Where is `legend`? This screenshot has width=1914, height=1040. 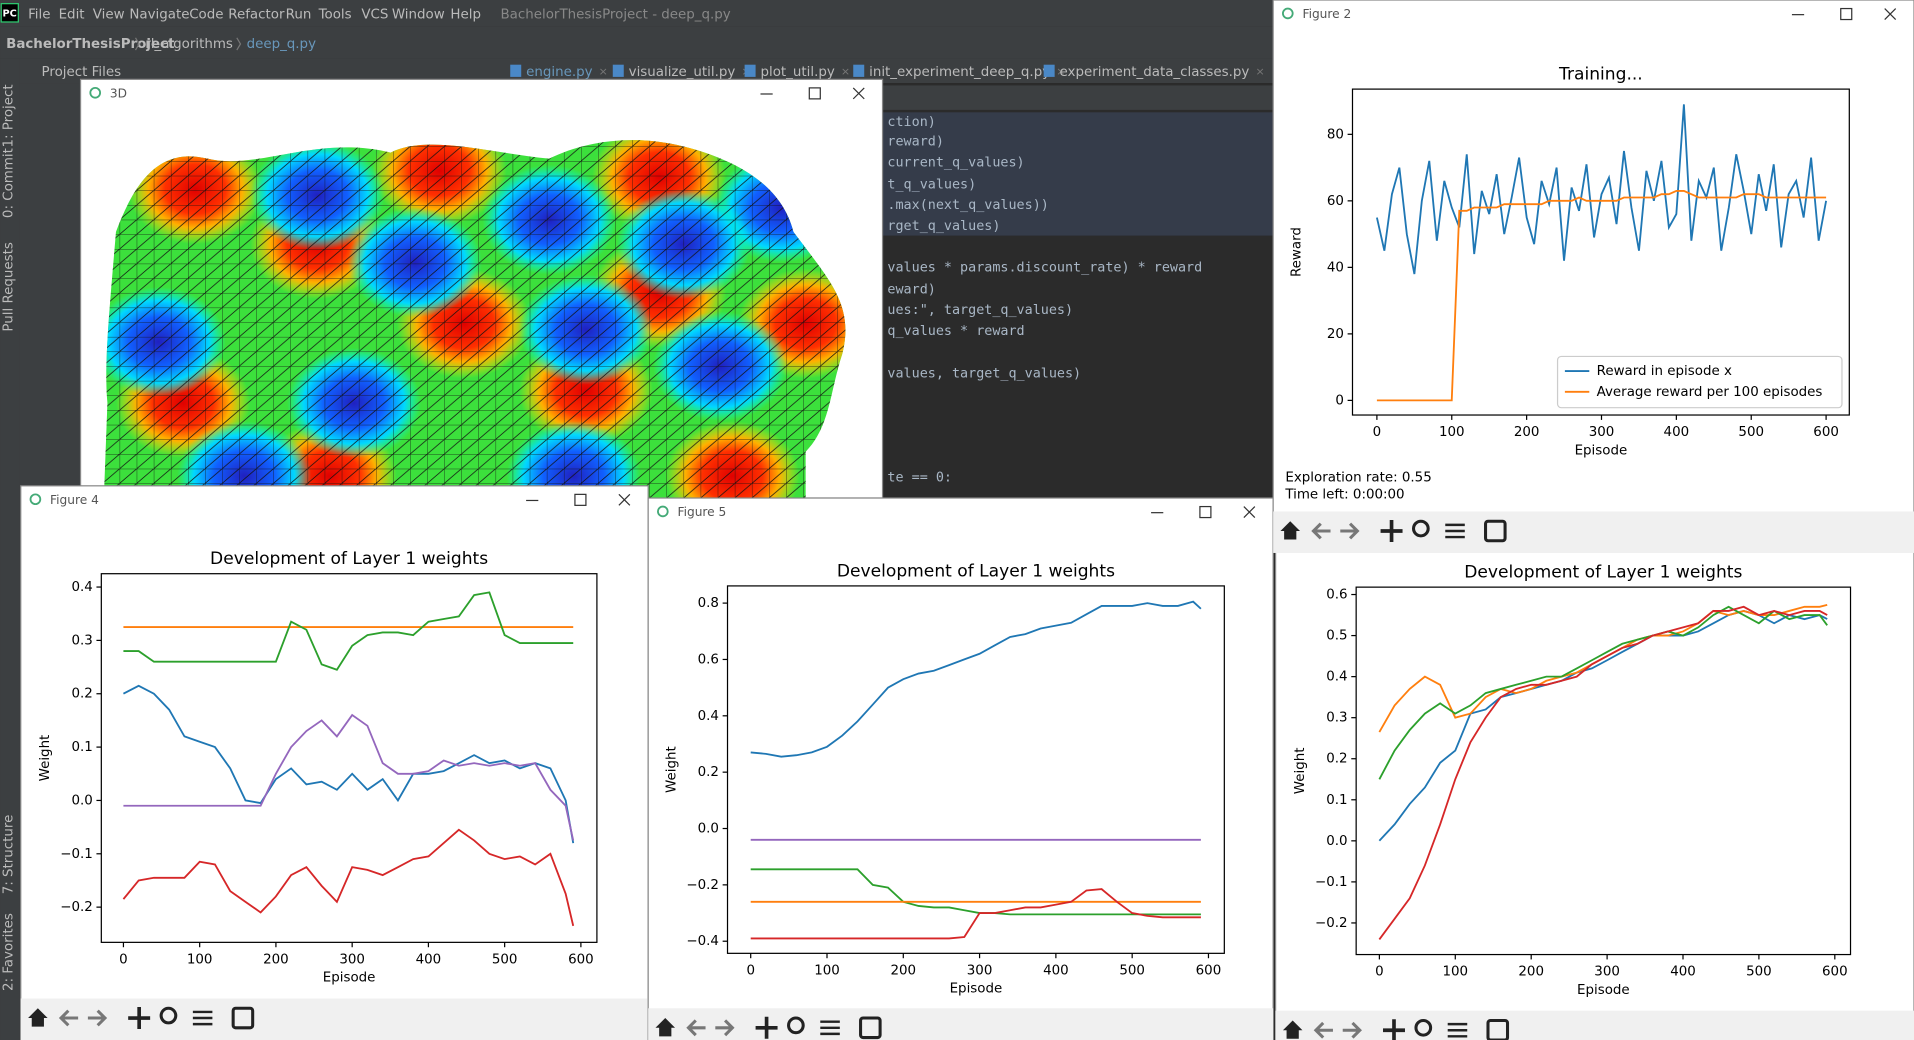
legend is located at coordinates (1699, 382).